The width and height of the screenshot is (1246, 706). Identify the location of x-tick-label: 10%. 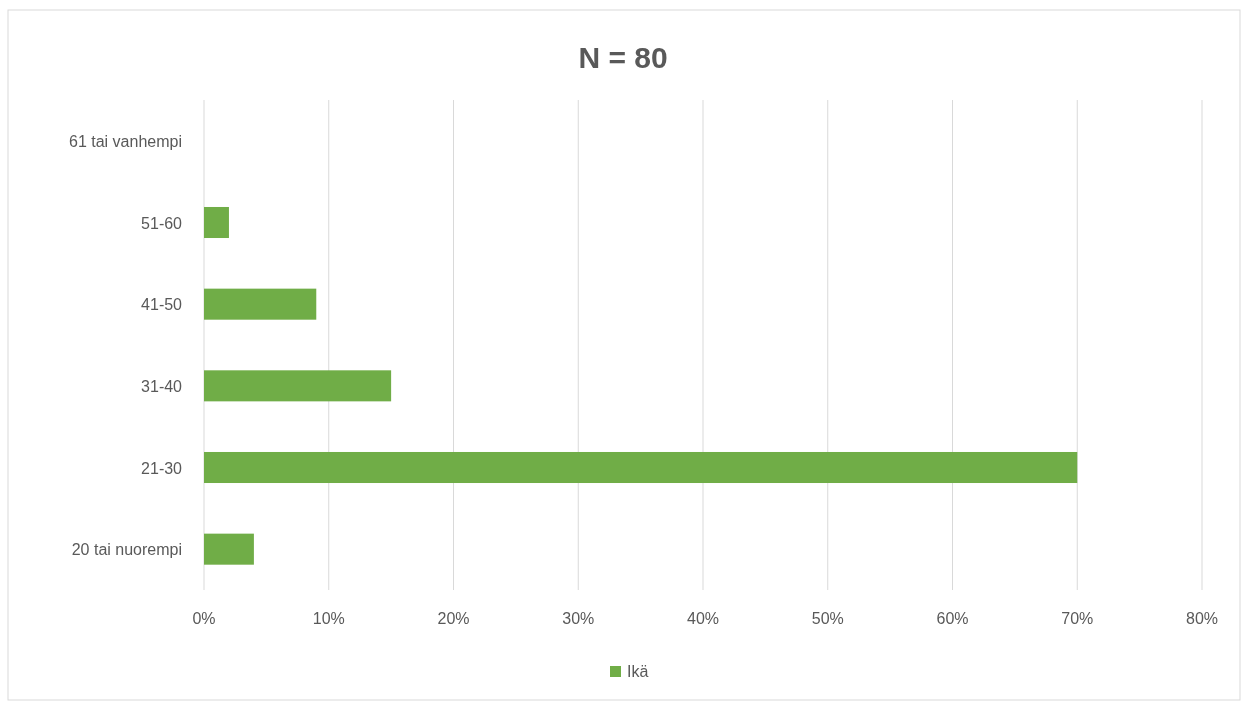
(328, 618).